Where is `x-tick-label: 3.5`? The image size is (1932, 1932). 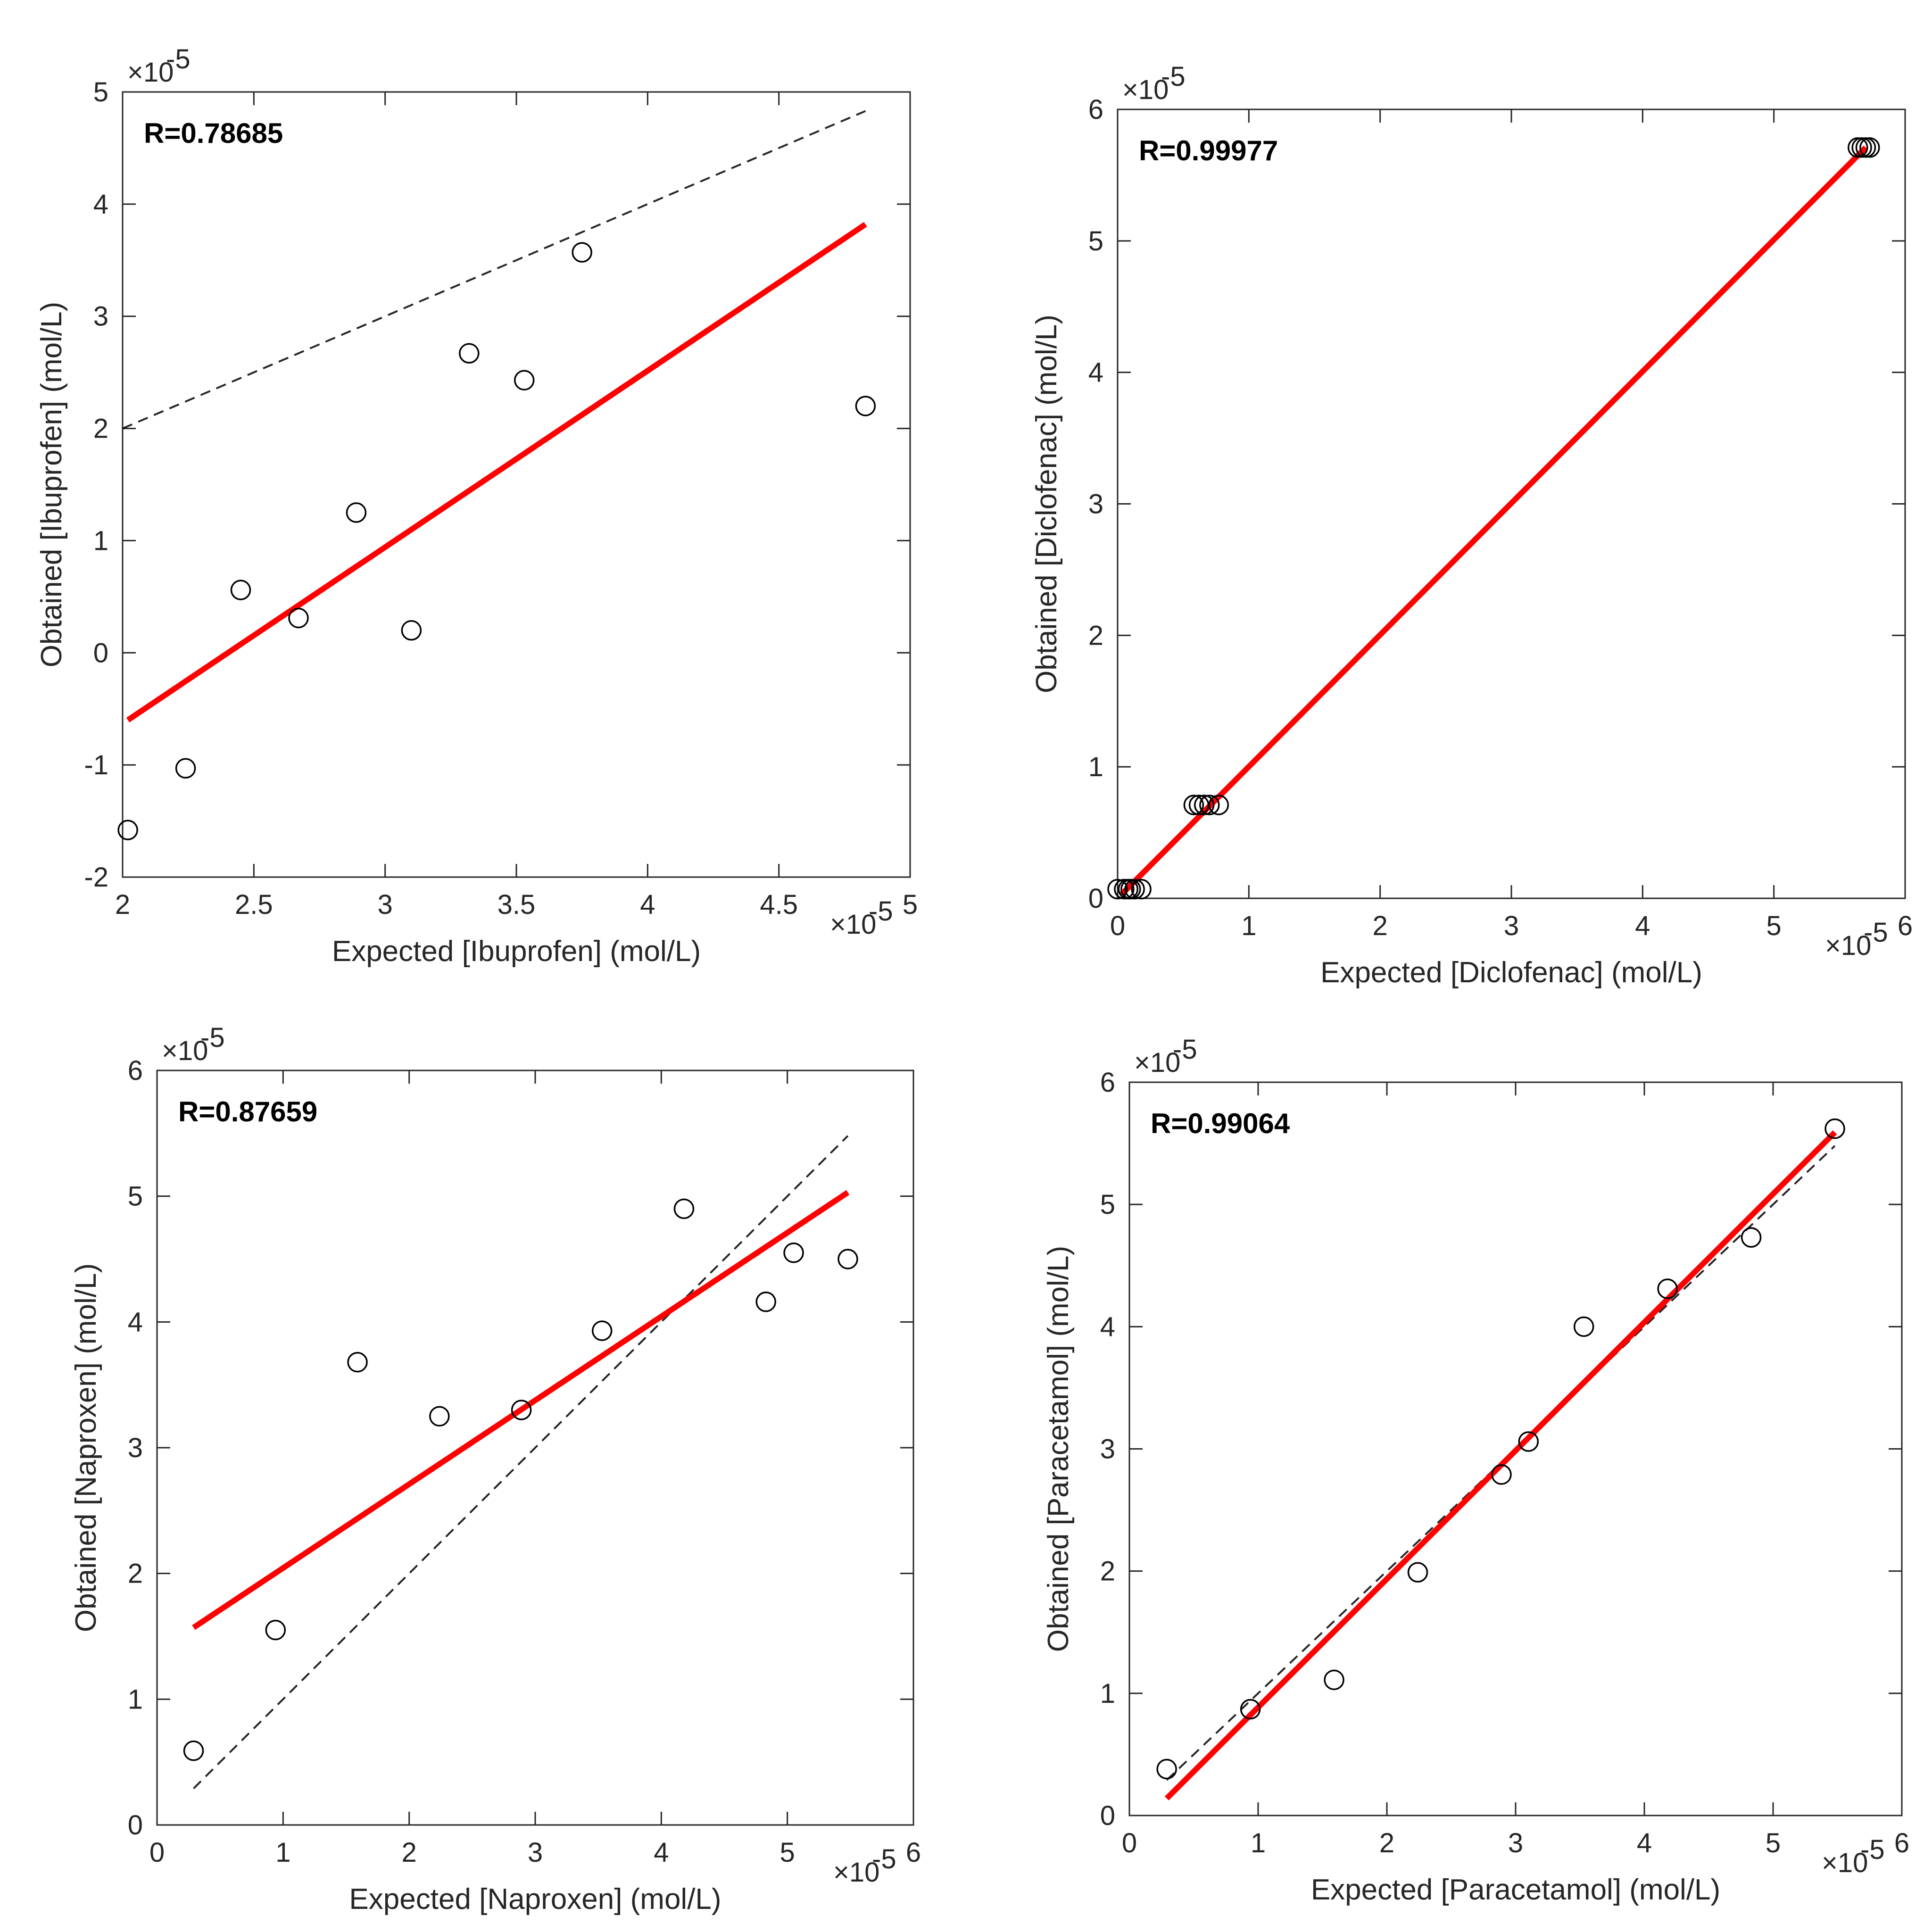 x-tick-label: 3.5 is located at coordinates (517, 904).